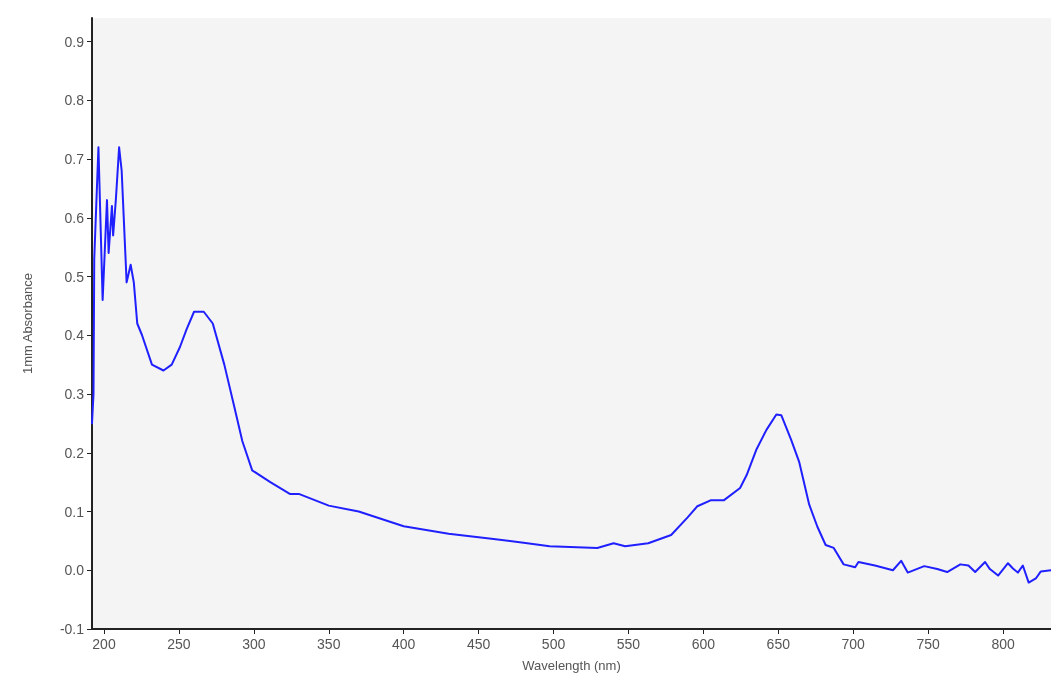  I want to click on y-tick-label: 0.0, so click(74, 570).